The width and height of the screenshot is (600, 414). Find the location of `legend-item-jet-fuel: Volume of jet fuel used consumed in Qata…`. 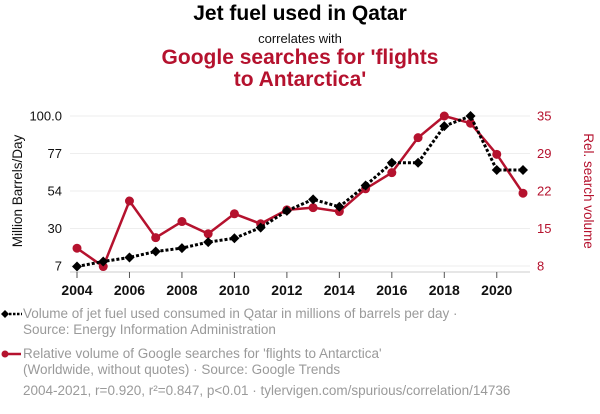

legend-item-jet-fuel: Volume of jet fuel used consumed in Qata… is located at coordinates (292, 322).